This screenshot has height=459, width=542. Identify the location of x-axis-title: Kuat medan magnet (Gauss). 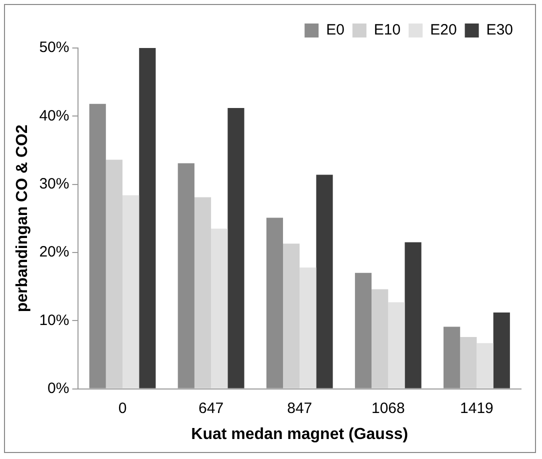
(299, 434).